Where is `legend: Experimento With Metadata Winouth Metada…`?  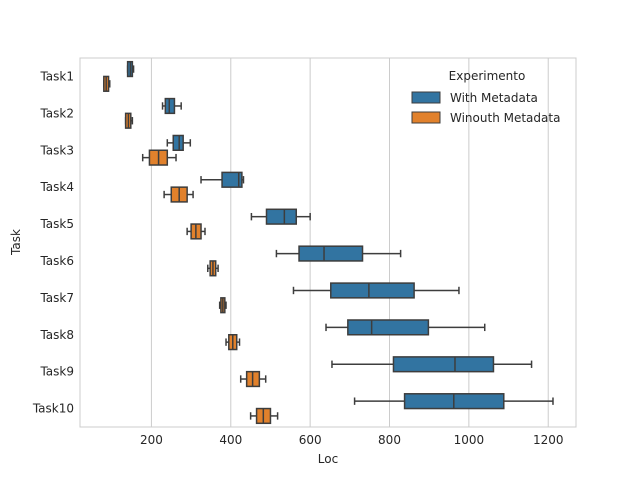
legend: Experimento With Metadata Winouth Metada… is located at coordinates (485, 97).